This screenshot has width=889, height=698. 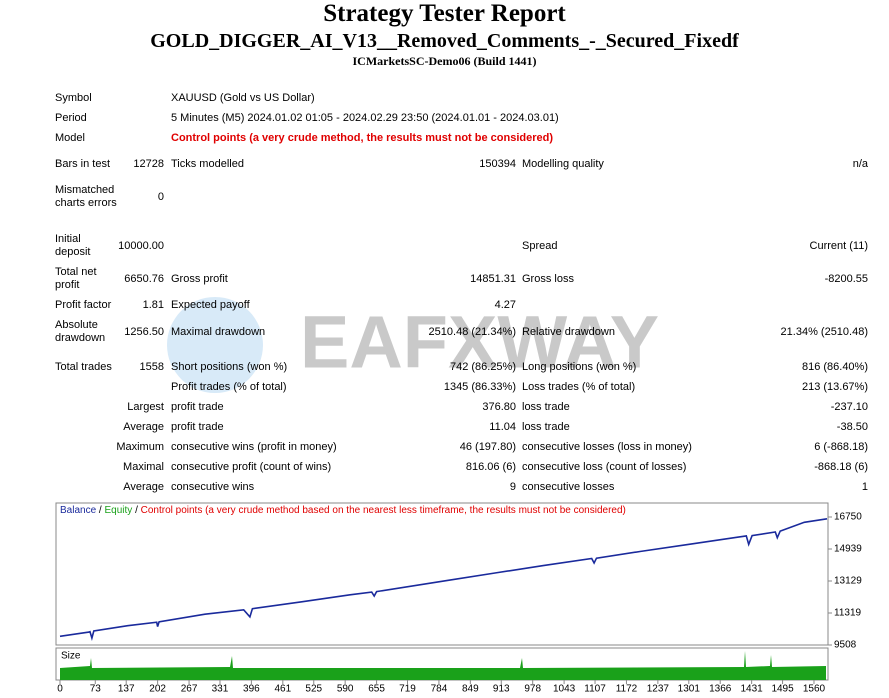 What do you see at coordinates (229, 387) in the screenshot?
I see `label: Profit trades (% of total)` at bounding box center [229, 387].